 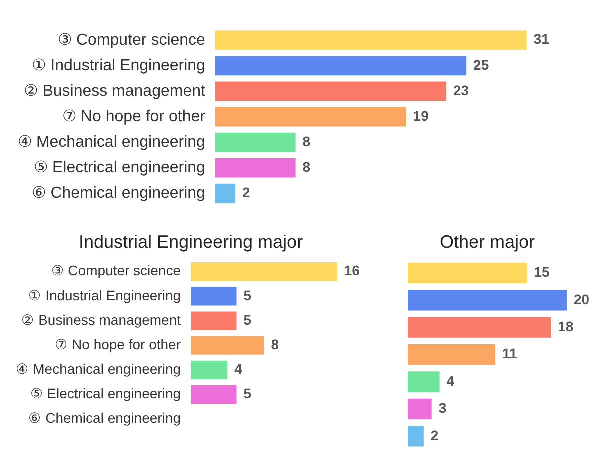 I want to click on chart-title: Other major, so click(x=488, y=242).